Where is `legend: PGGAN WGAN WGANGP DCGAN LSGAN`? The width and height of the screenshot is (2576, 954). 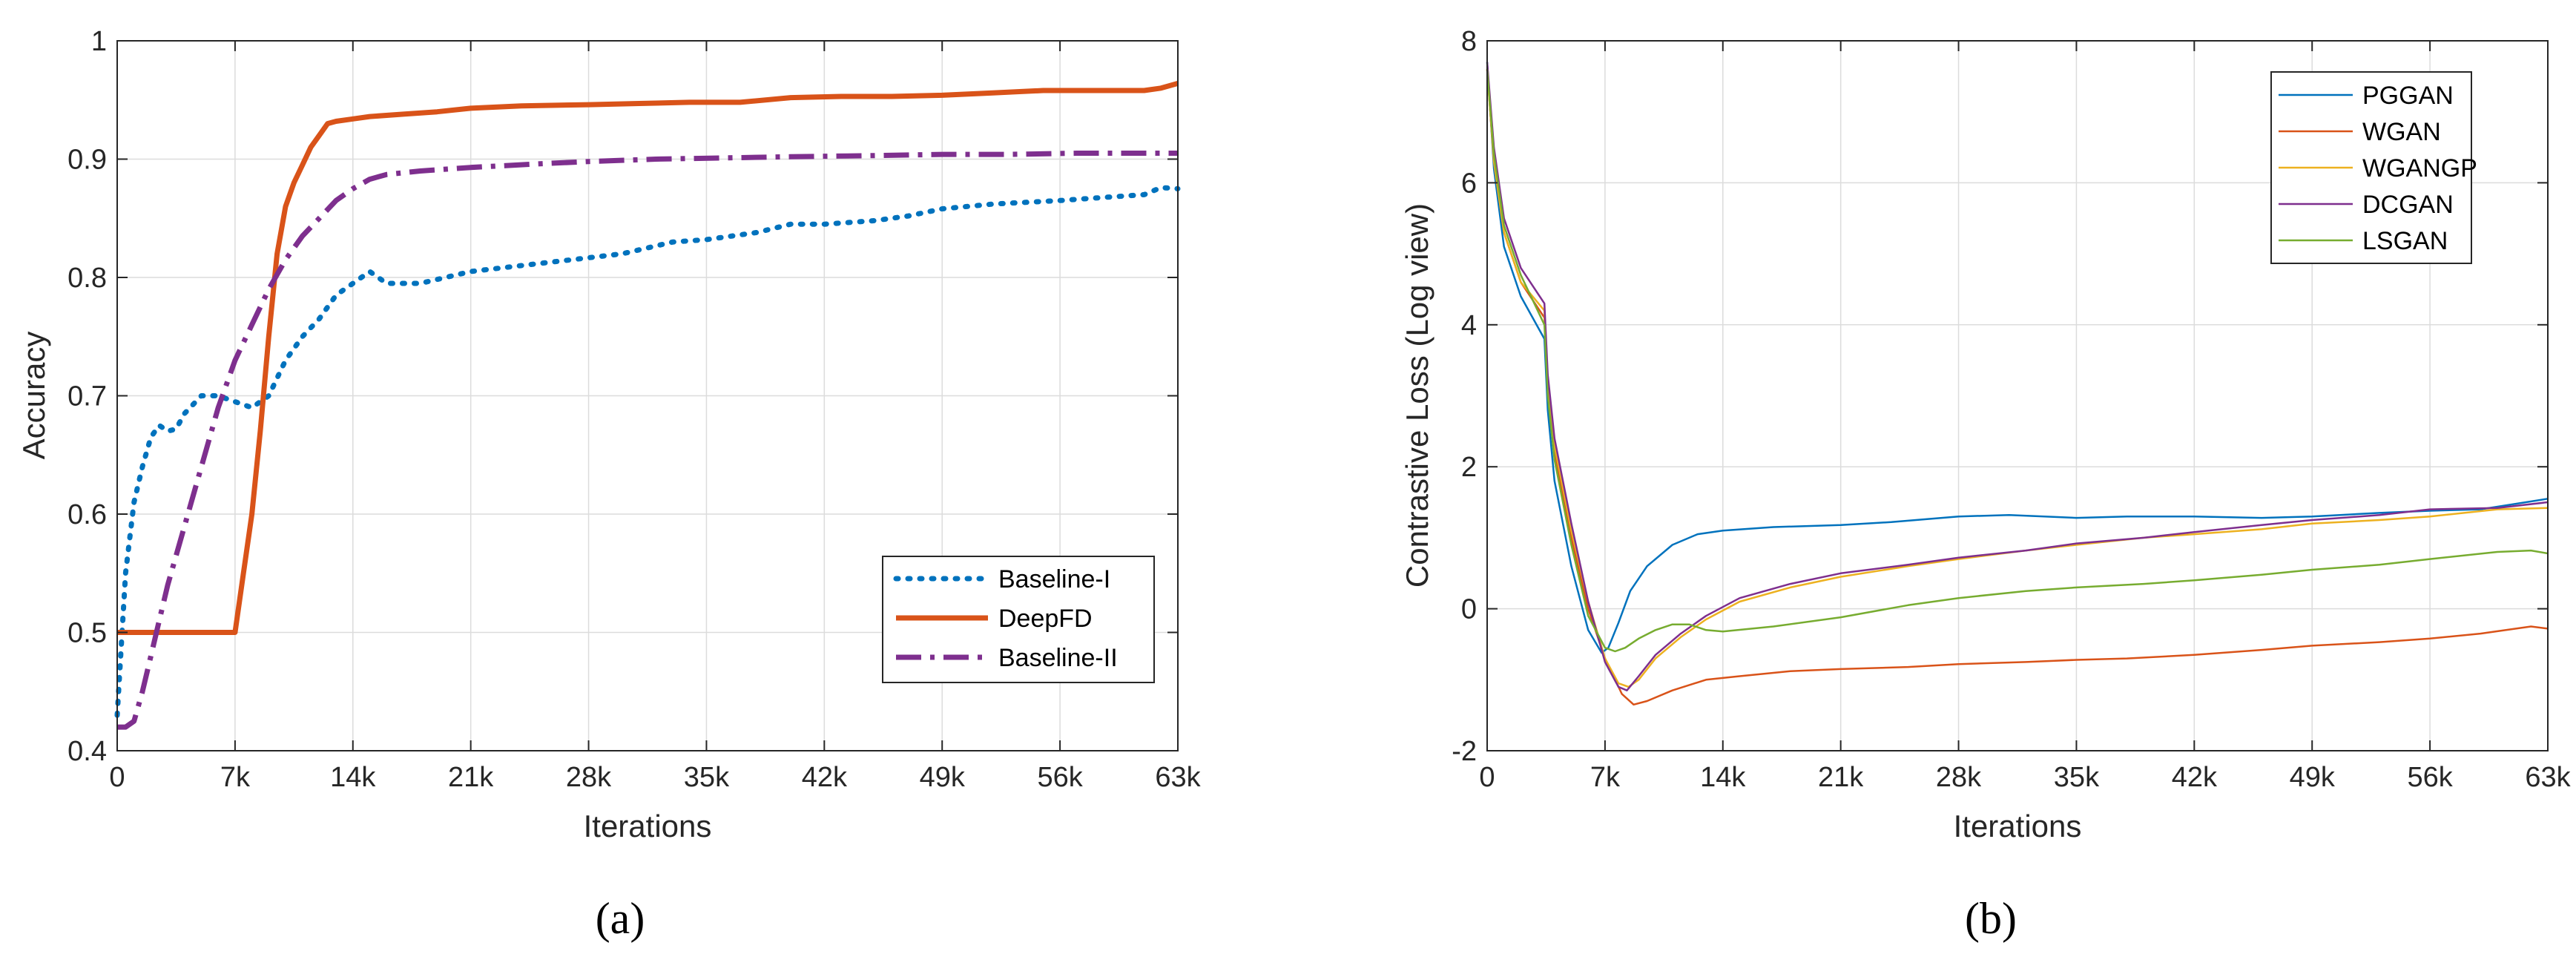 legend: PGGAN WGAN WGANGP DCGAN LSGAN is located at coordinates (2373, 167).